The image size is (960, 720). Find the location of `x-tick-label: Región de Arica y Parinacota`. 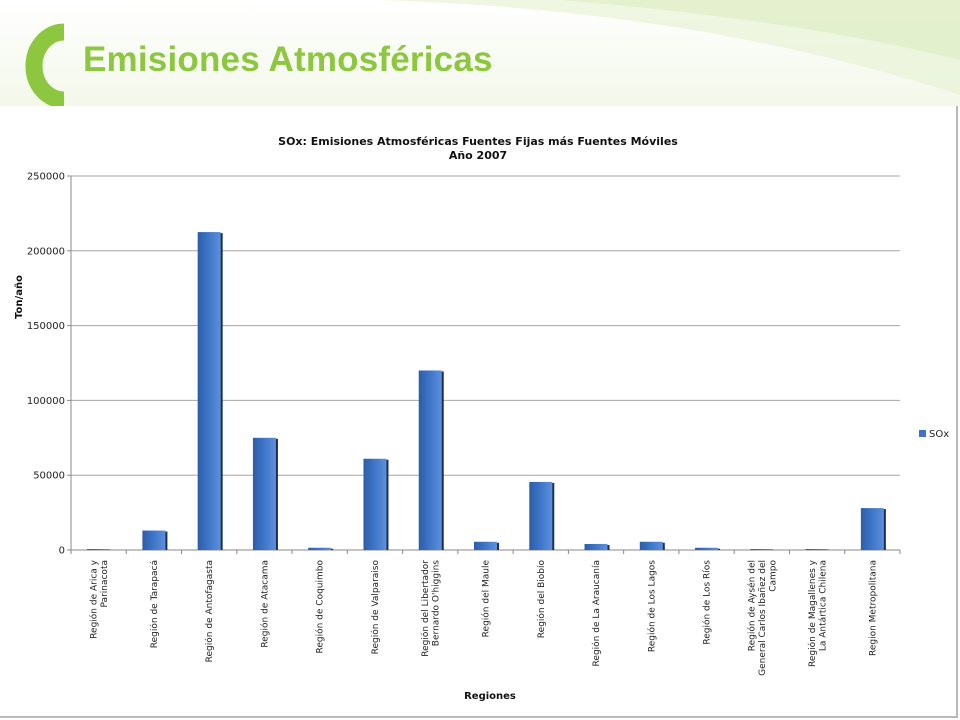

x-tick-label: Región de Arica y Parinacota is located at coordinates (99, 598).